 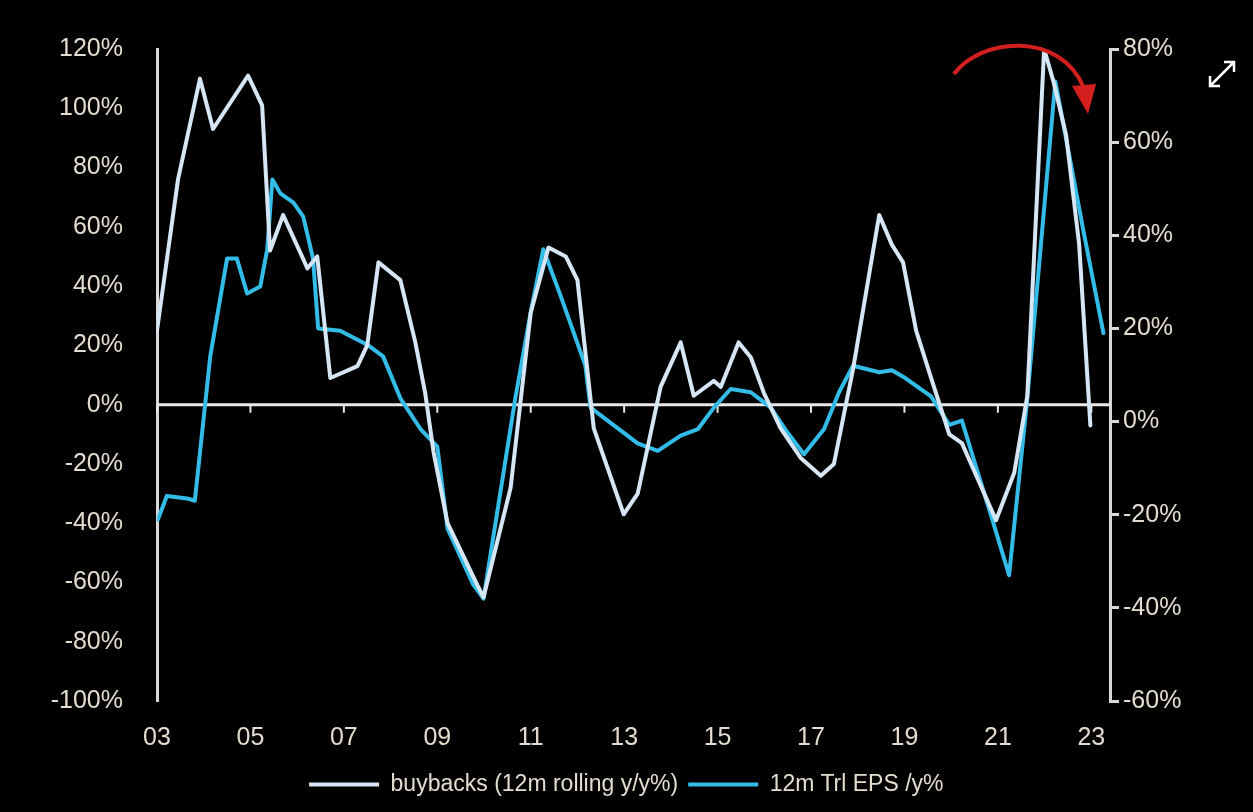 I want to click on y2-tick-label: -60%, so click(x=1152, y=698).